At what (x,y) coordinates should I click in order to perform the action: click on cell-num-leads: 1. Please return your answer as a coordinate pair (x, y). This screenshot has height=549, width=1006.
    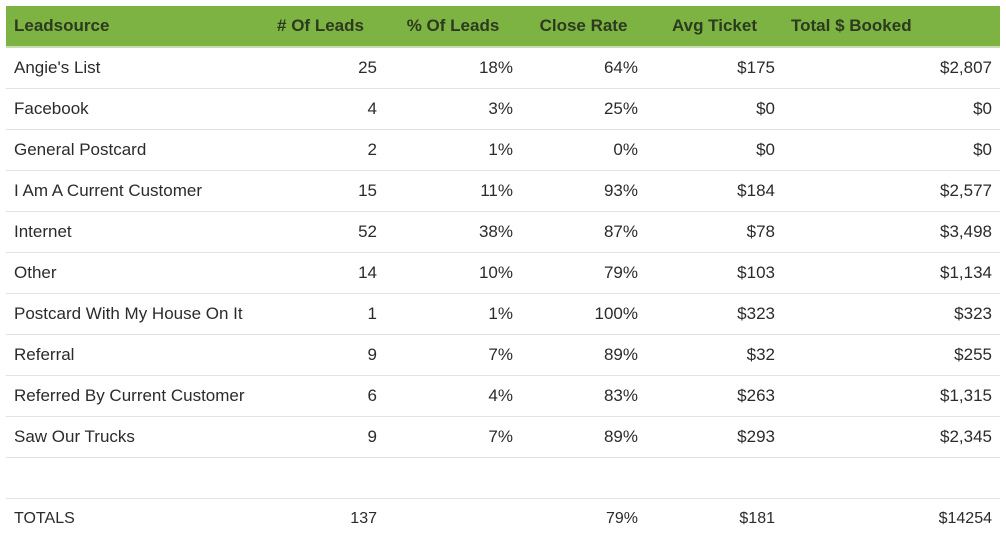
    Looking at the image, I should click on (372, 313).